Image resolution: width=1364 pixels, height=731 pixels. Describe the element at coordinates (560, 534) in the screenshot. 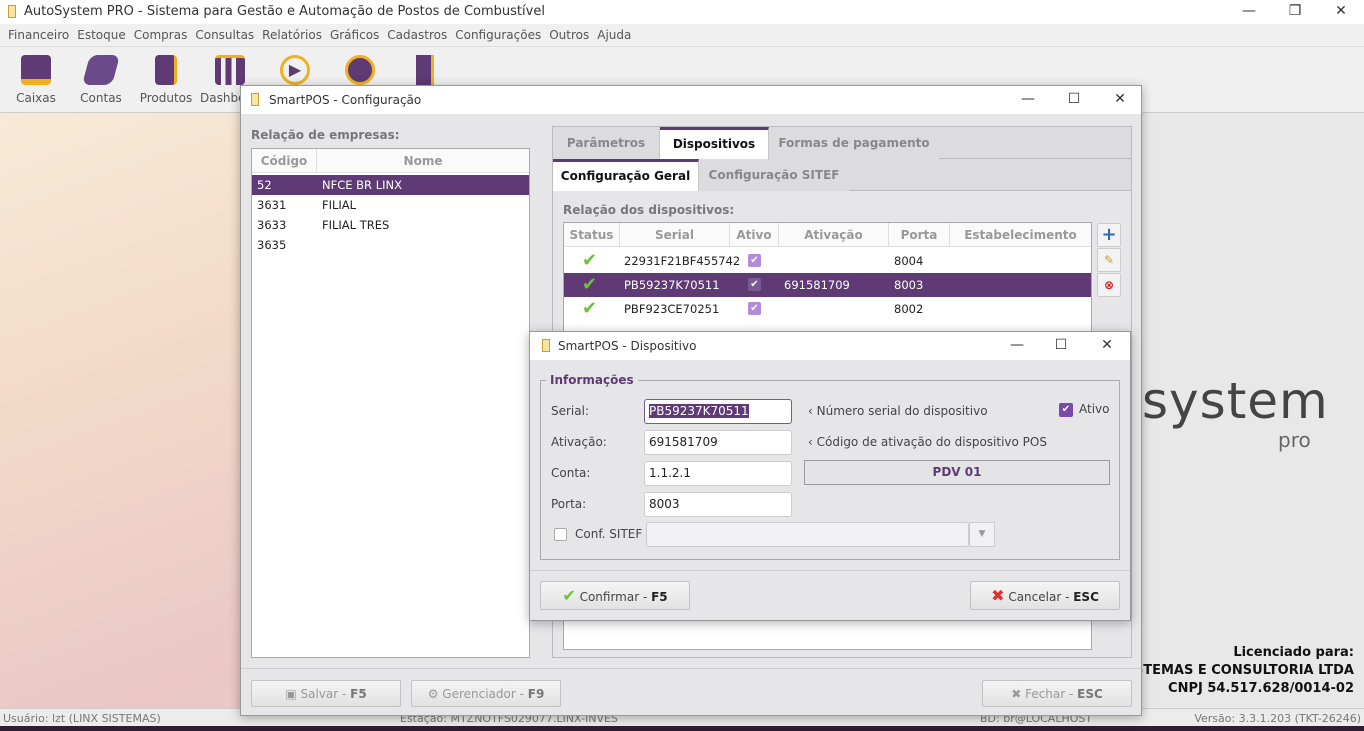

I see `sitef-checkbox` at that location.